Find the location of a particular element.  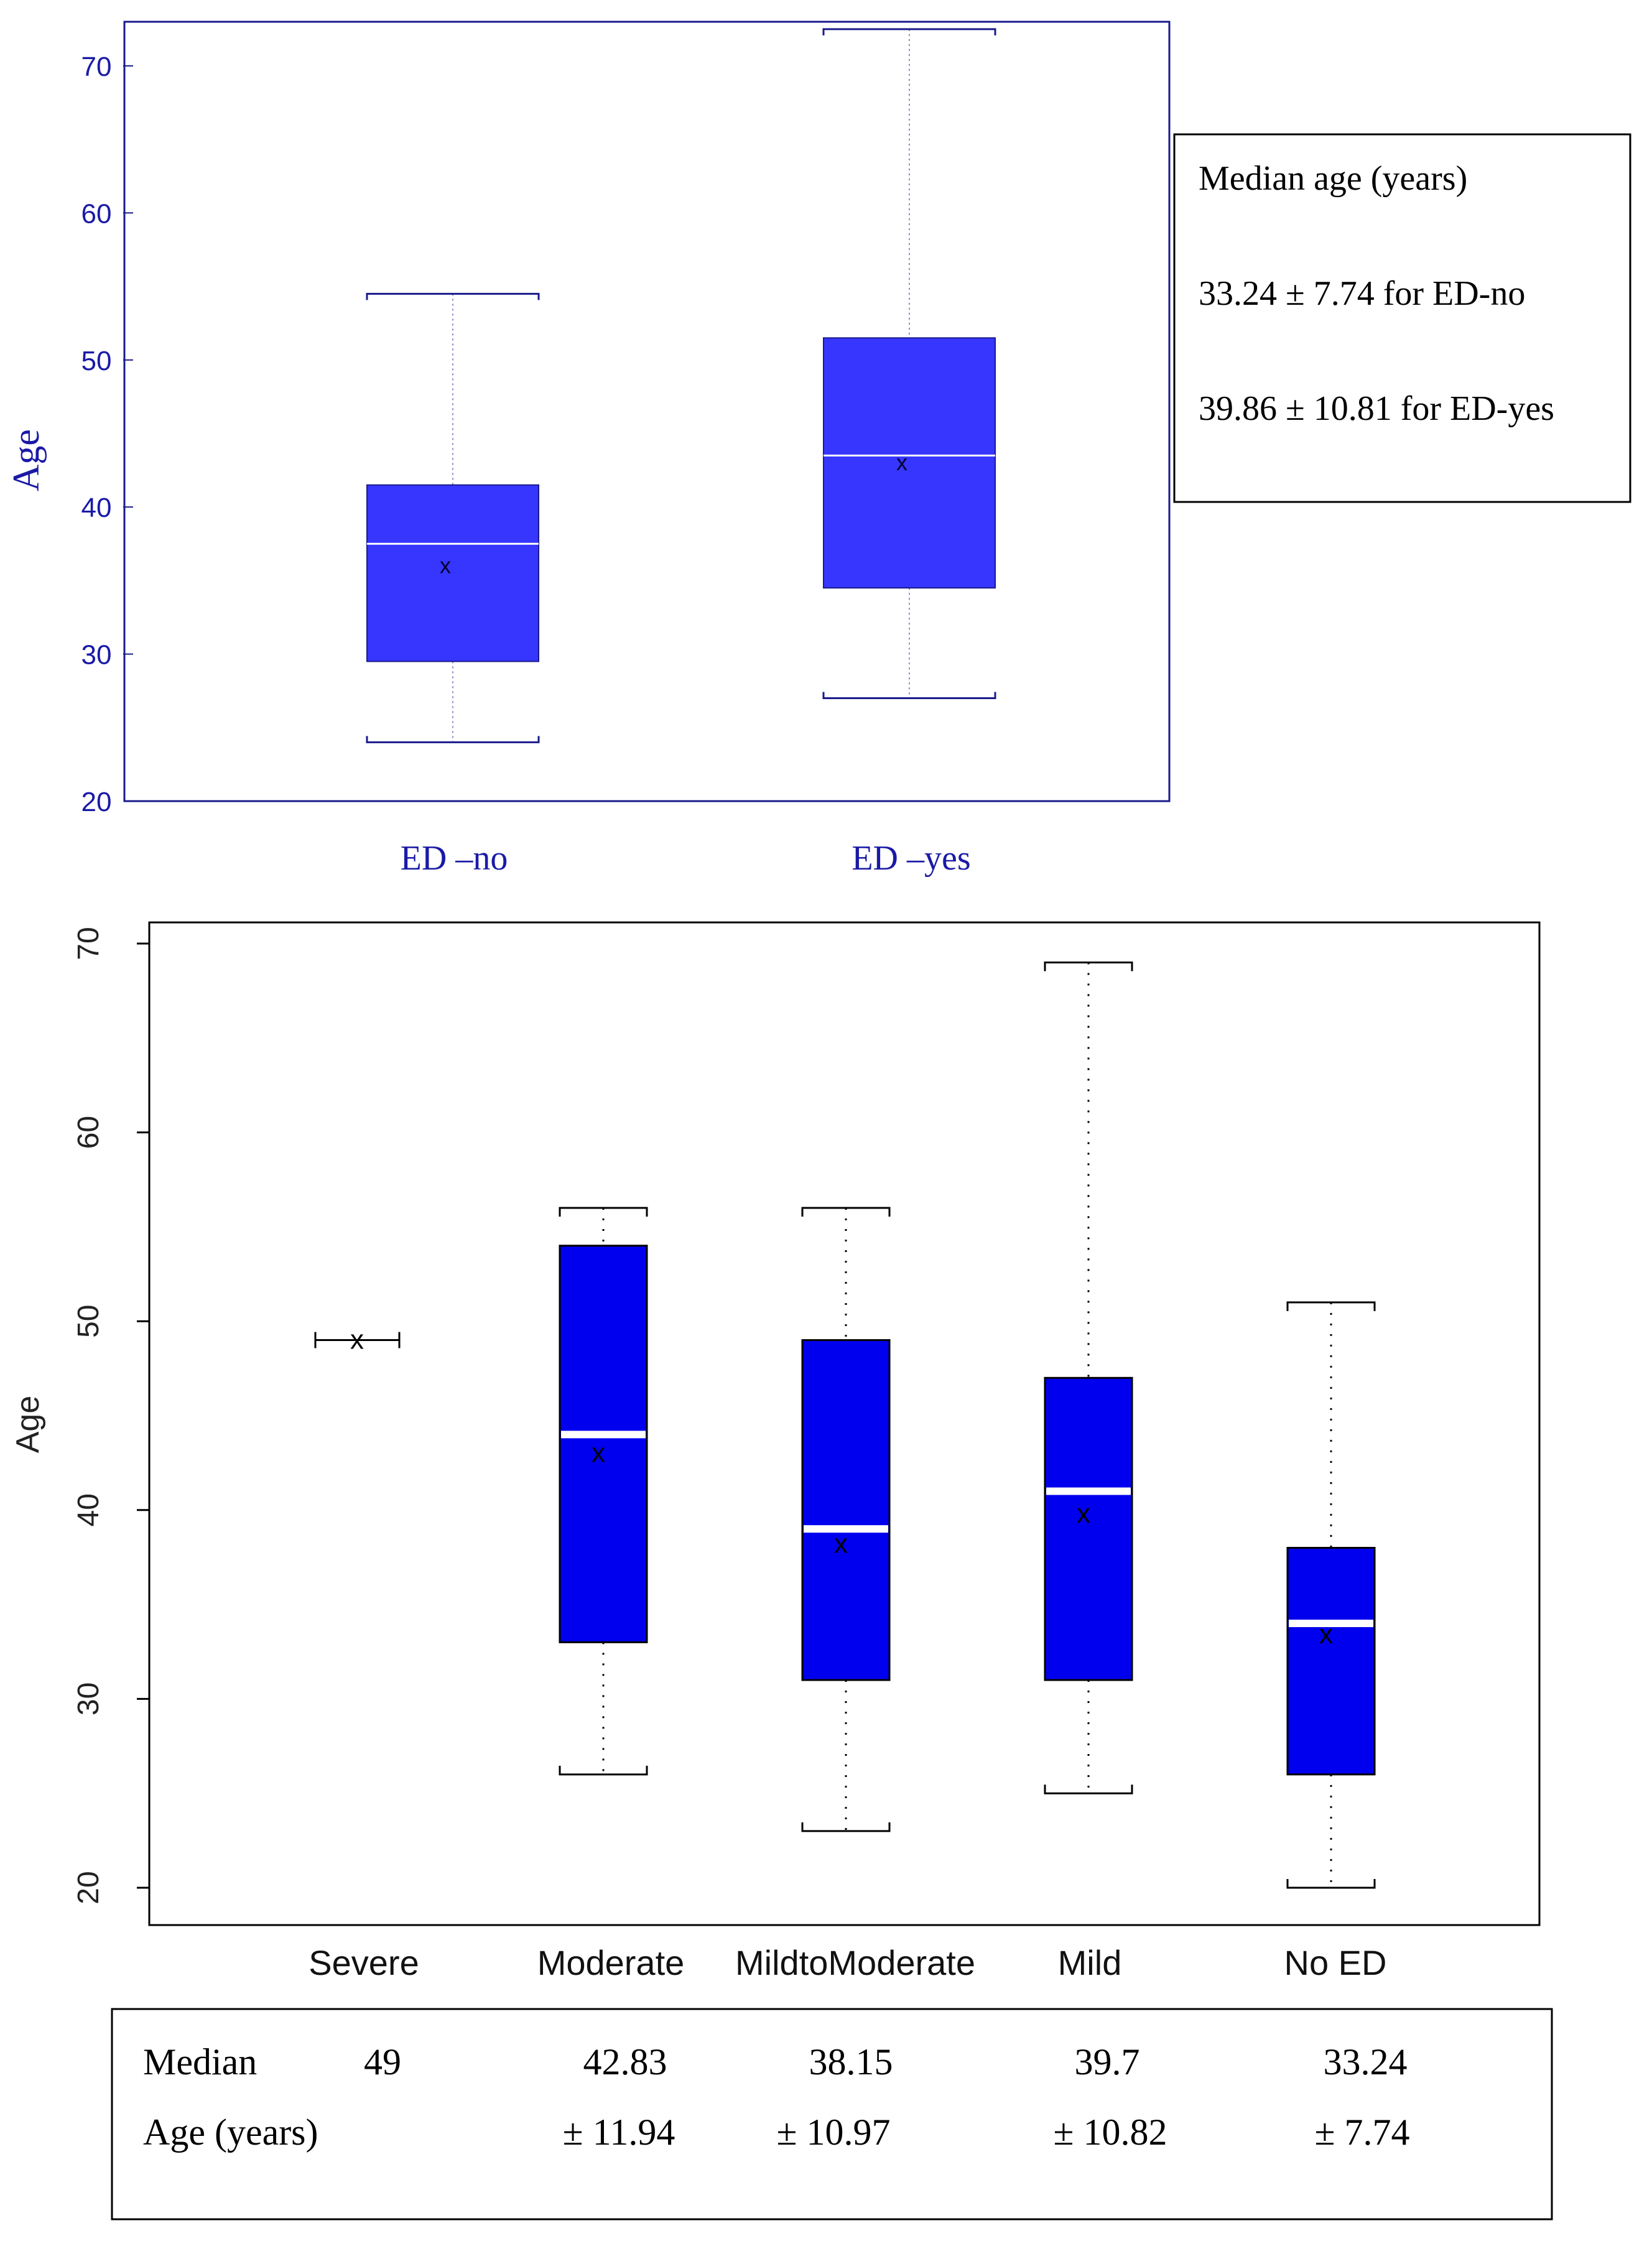

bottom-x-label-mild: Mild is located at coordinates (1090, 1963).